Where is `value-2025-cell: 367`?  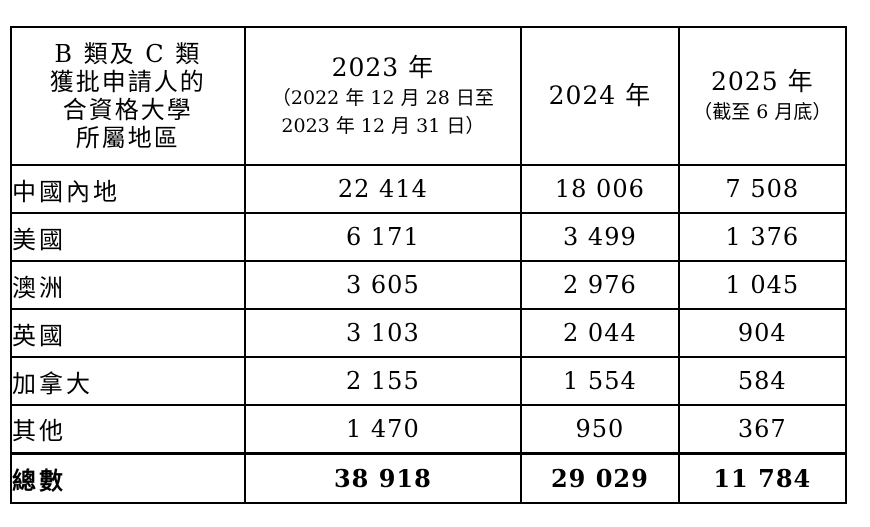 value-2025-cell: 367 is located at coordinates (762, 429).